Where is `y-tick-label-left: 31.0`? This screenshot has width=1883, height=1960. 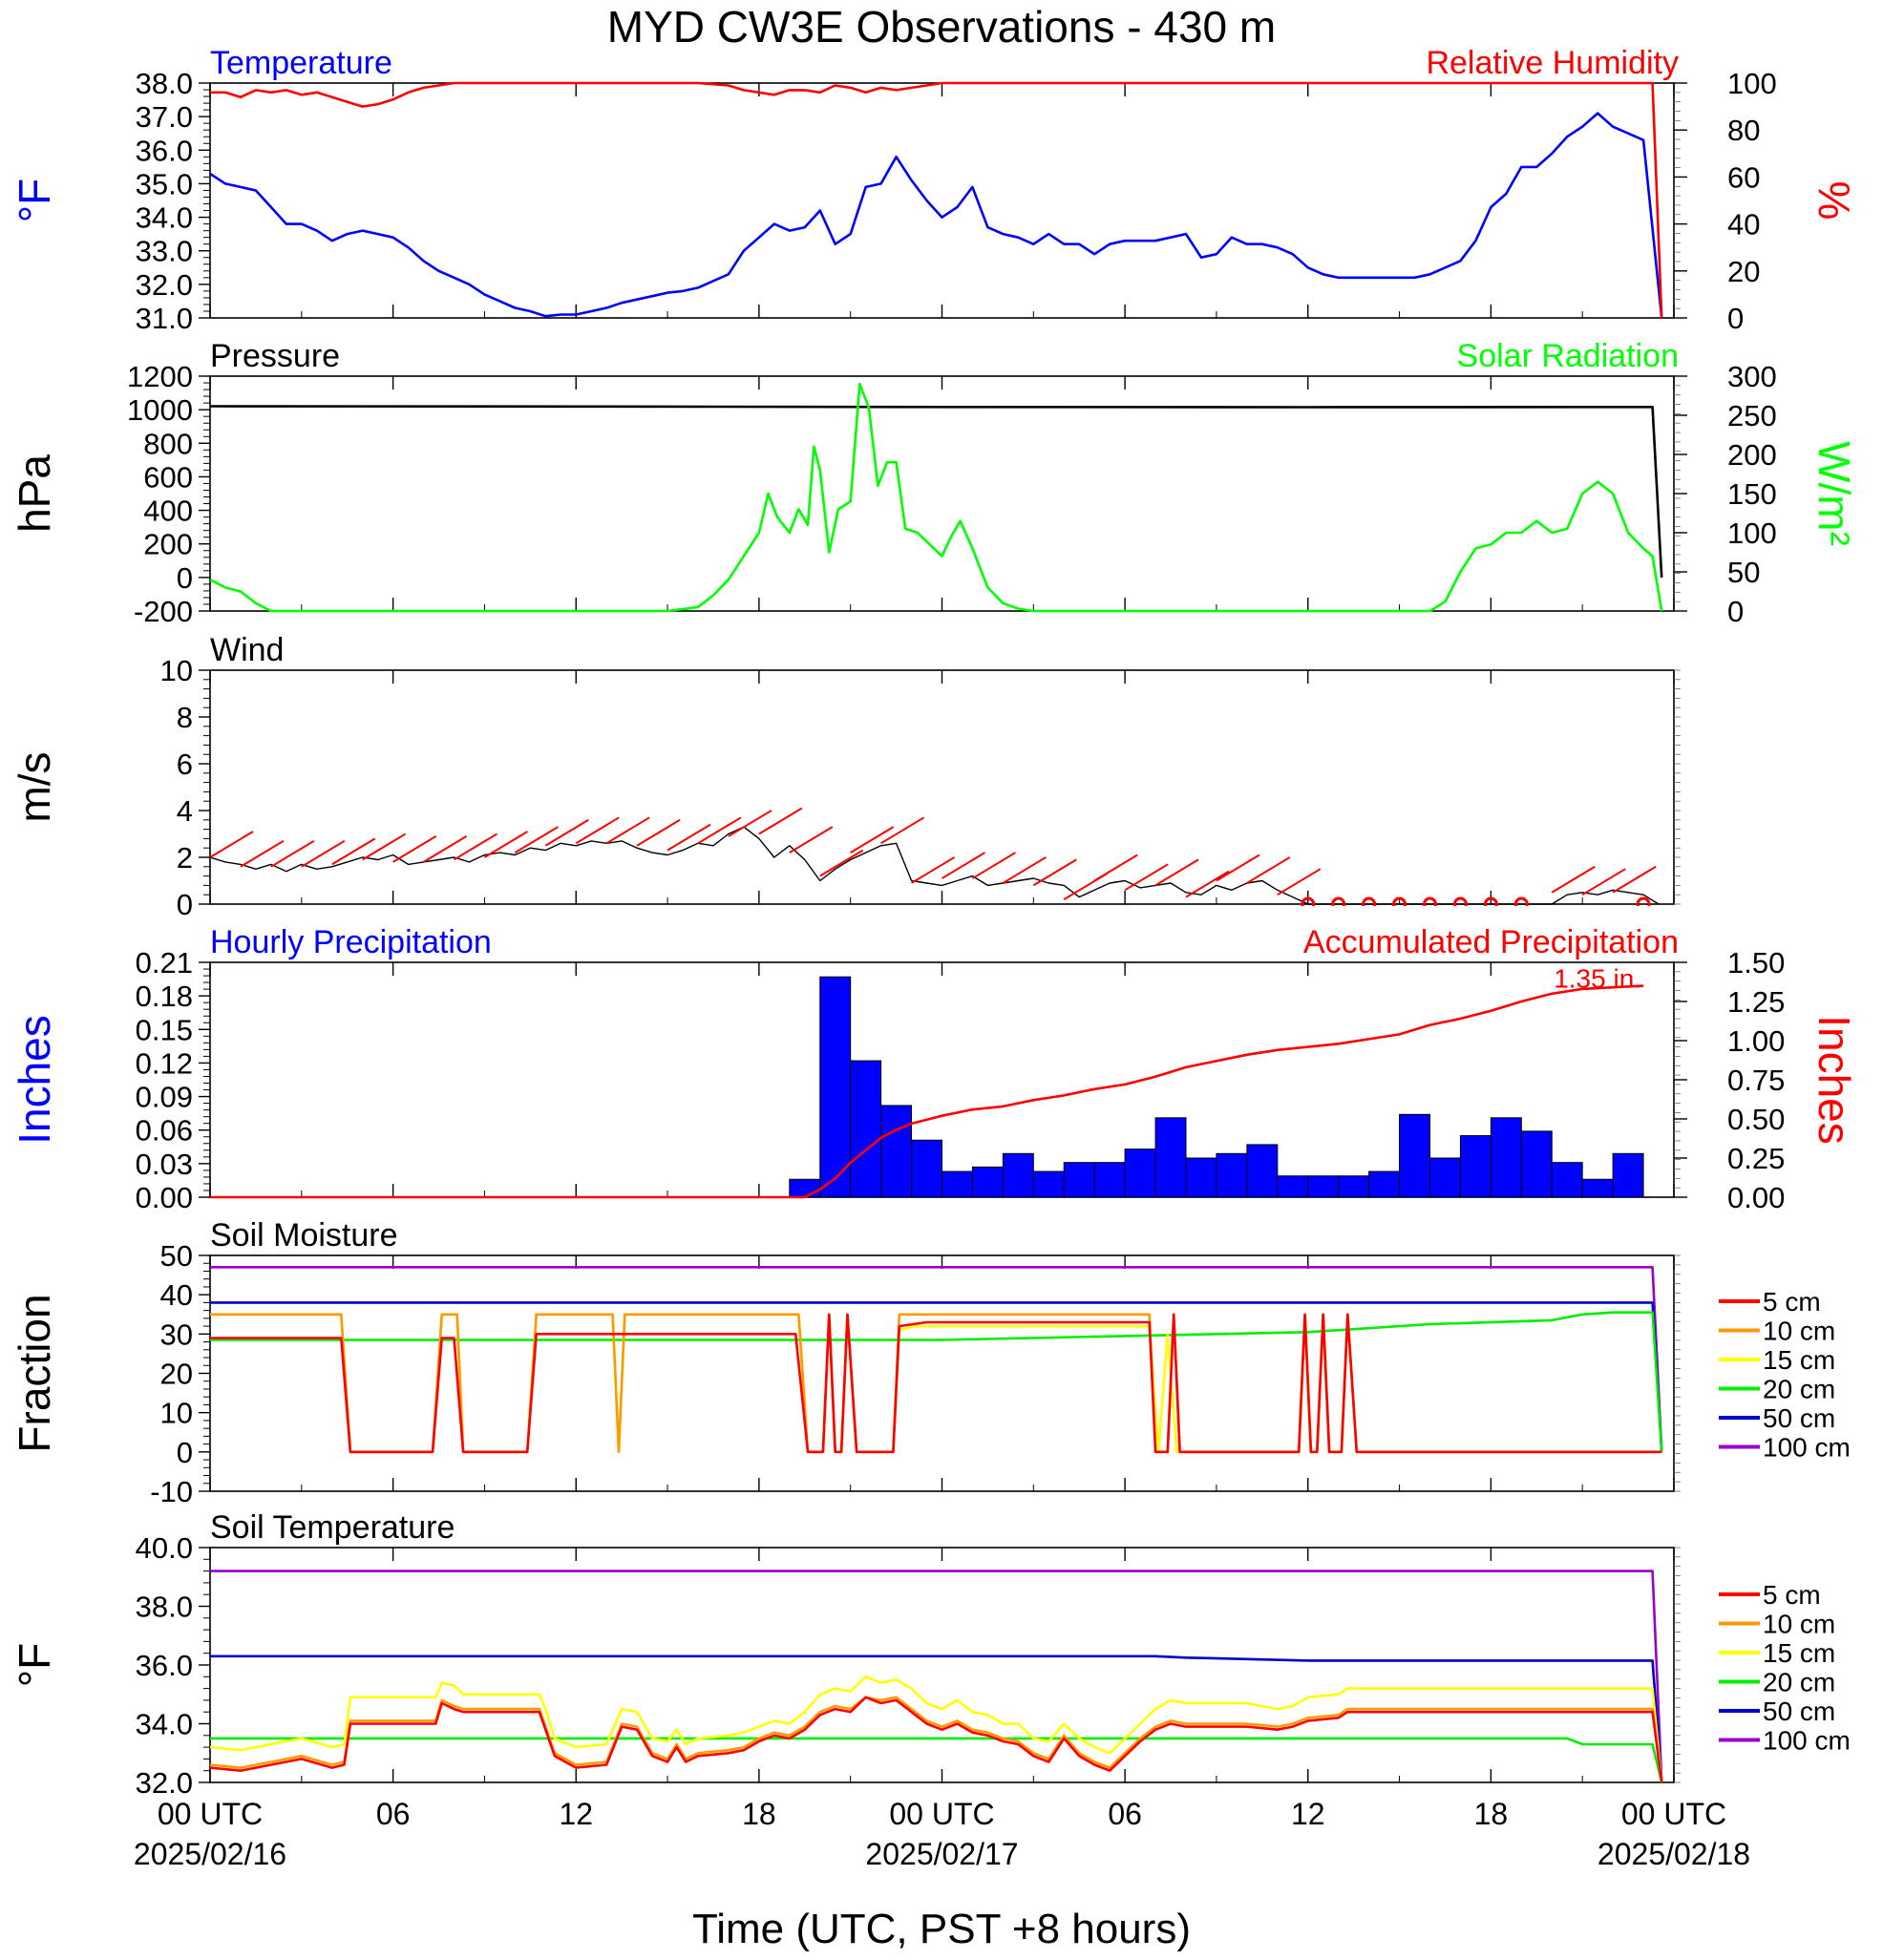
y-tick-label-left: 31.0 is located at coordinates (164, 318).